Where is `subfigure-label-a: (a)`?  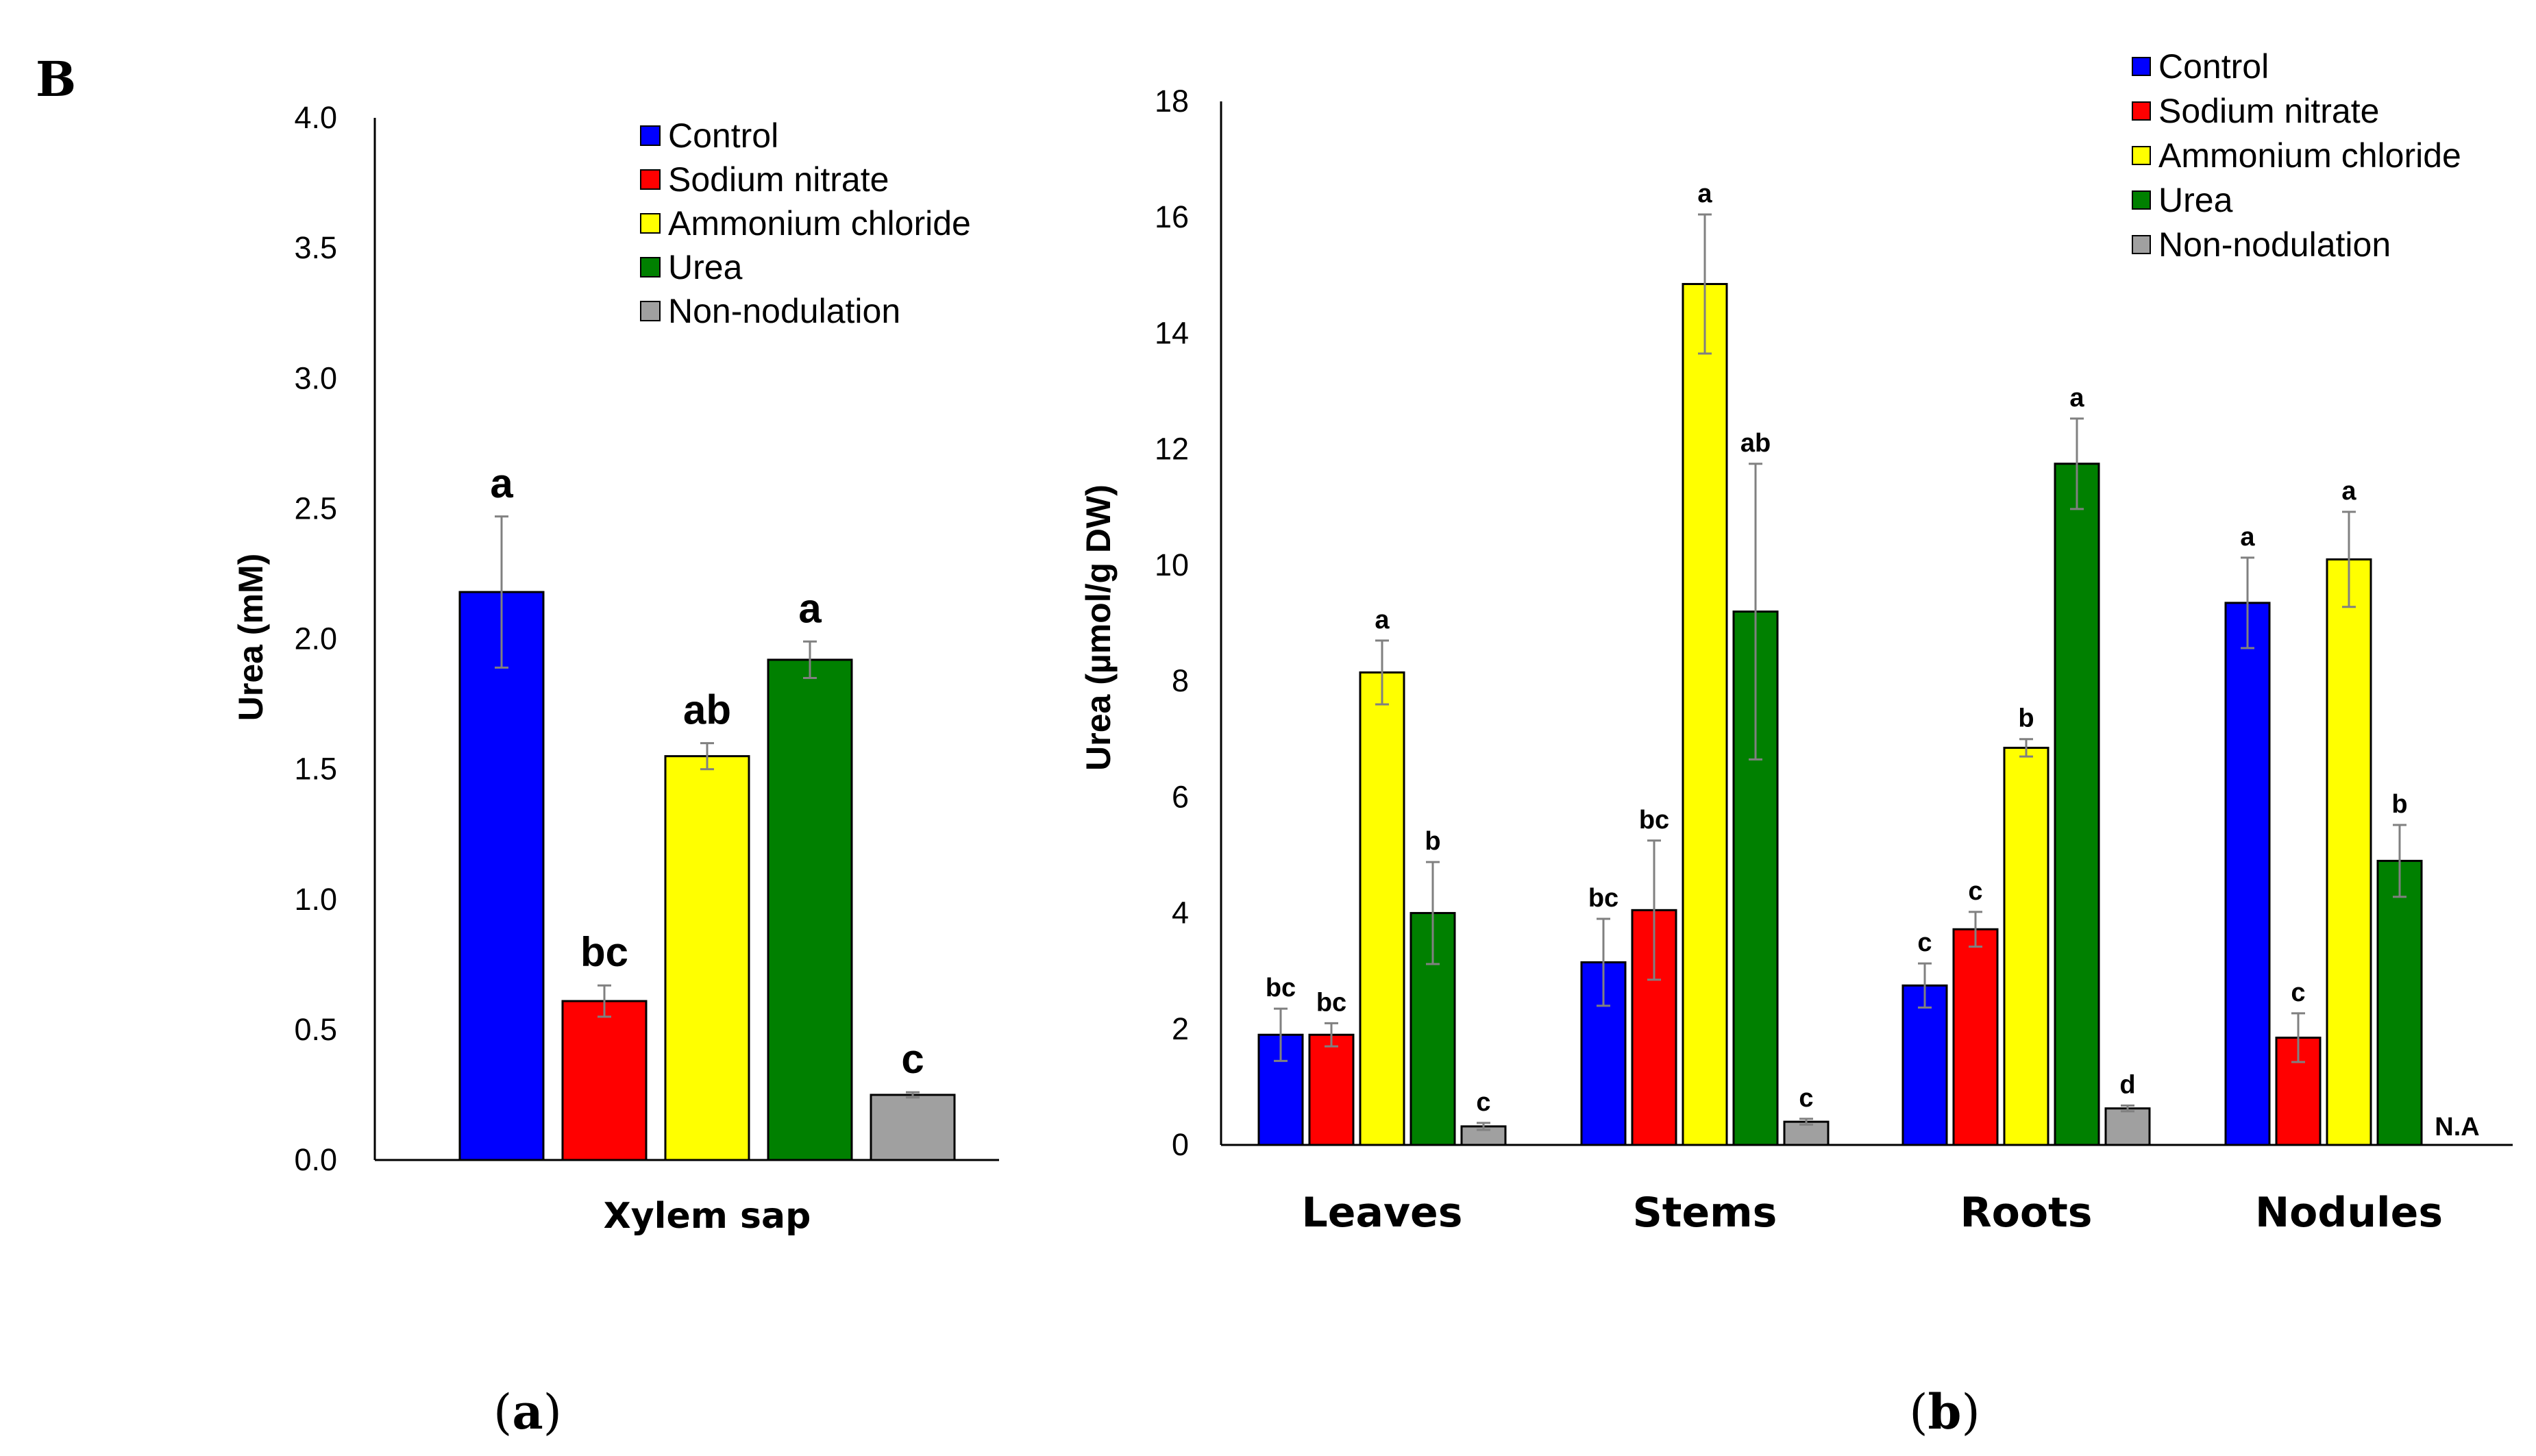
subfigure-label-a: (a) is located at coordinates (527, 1411).